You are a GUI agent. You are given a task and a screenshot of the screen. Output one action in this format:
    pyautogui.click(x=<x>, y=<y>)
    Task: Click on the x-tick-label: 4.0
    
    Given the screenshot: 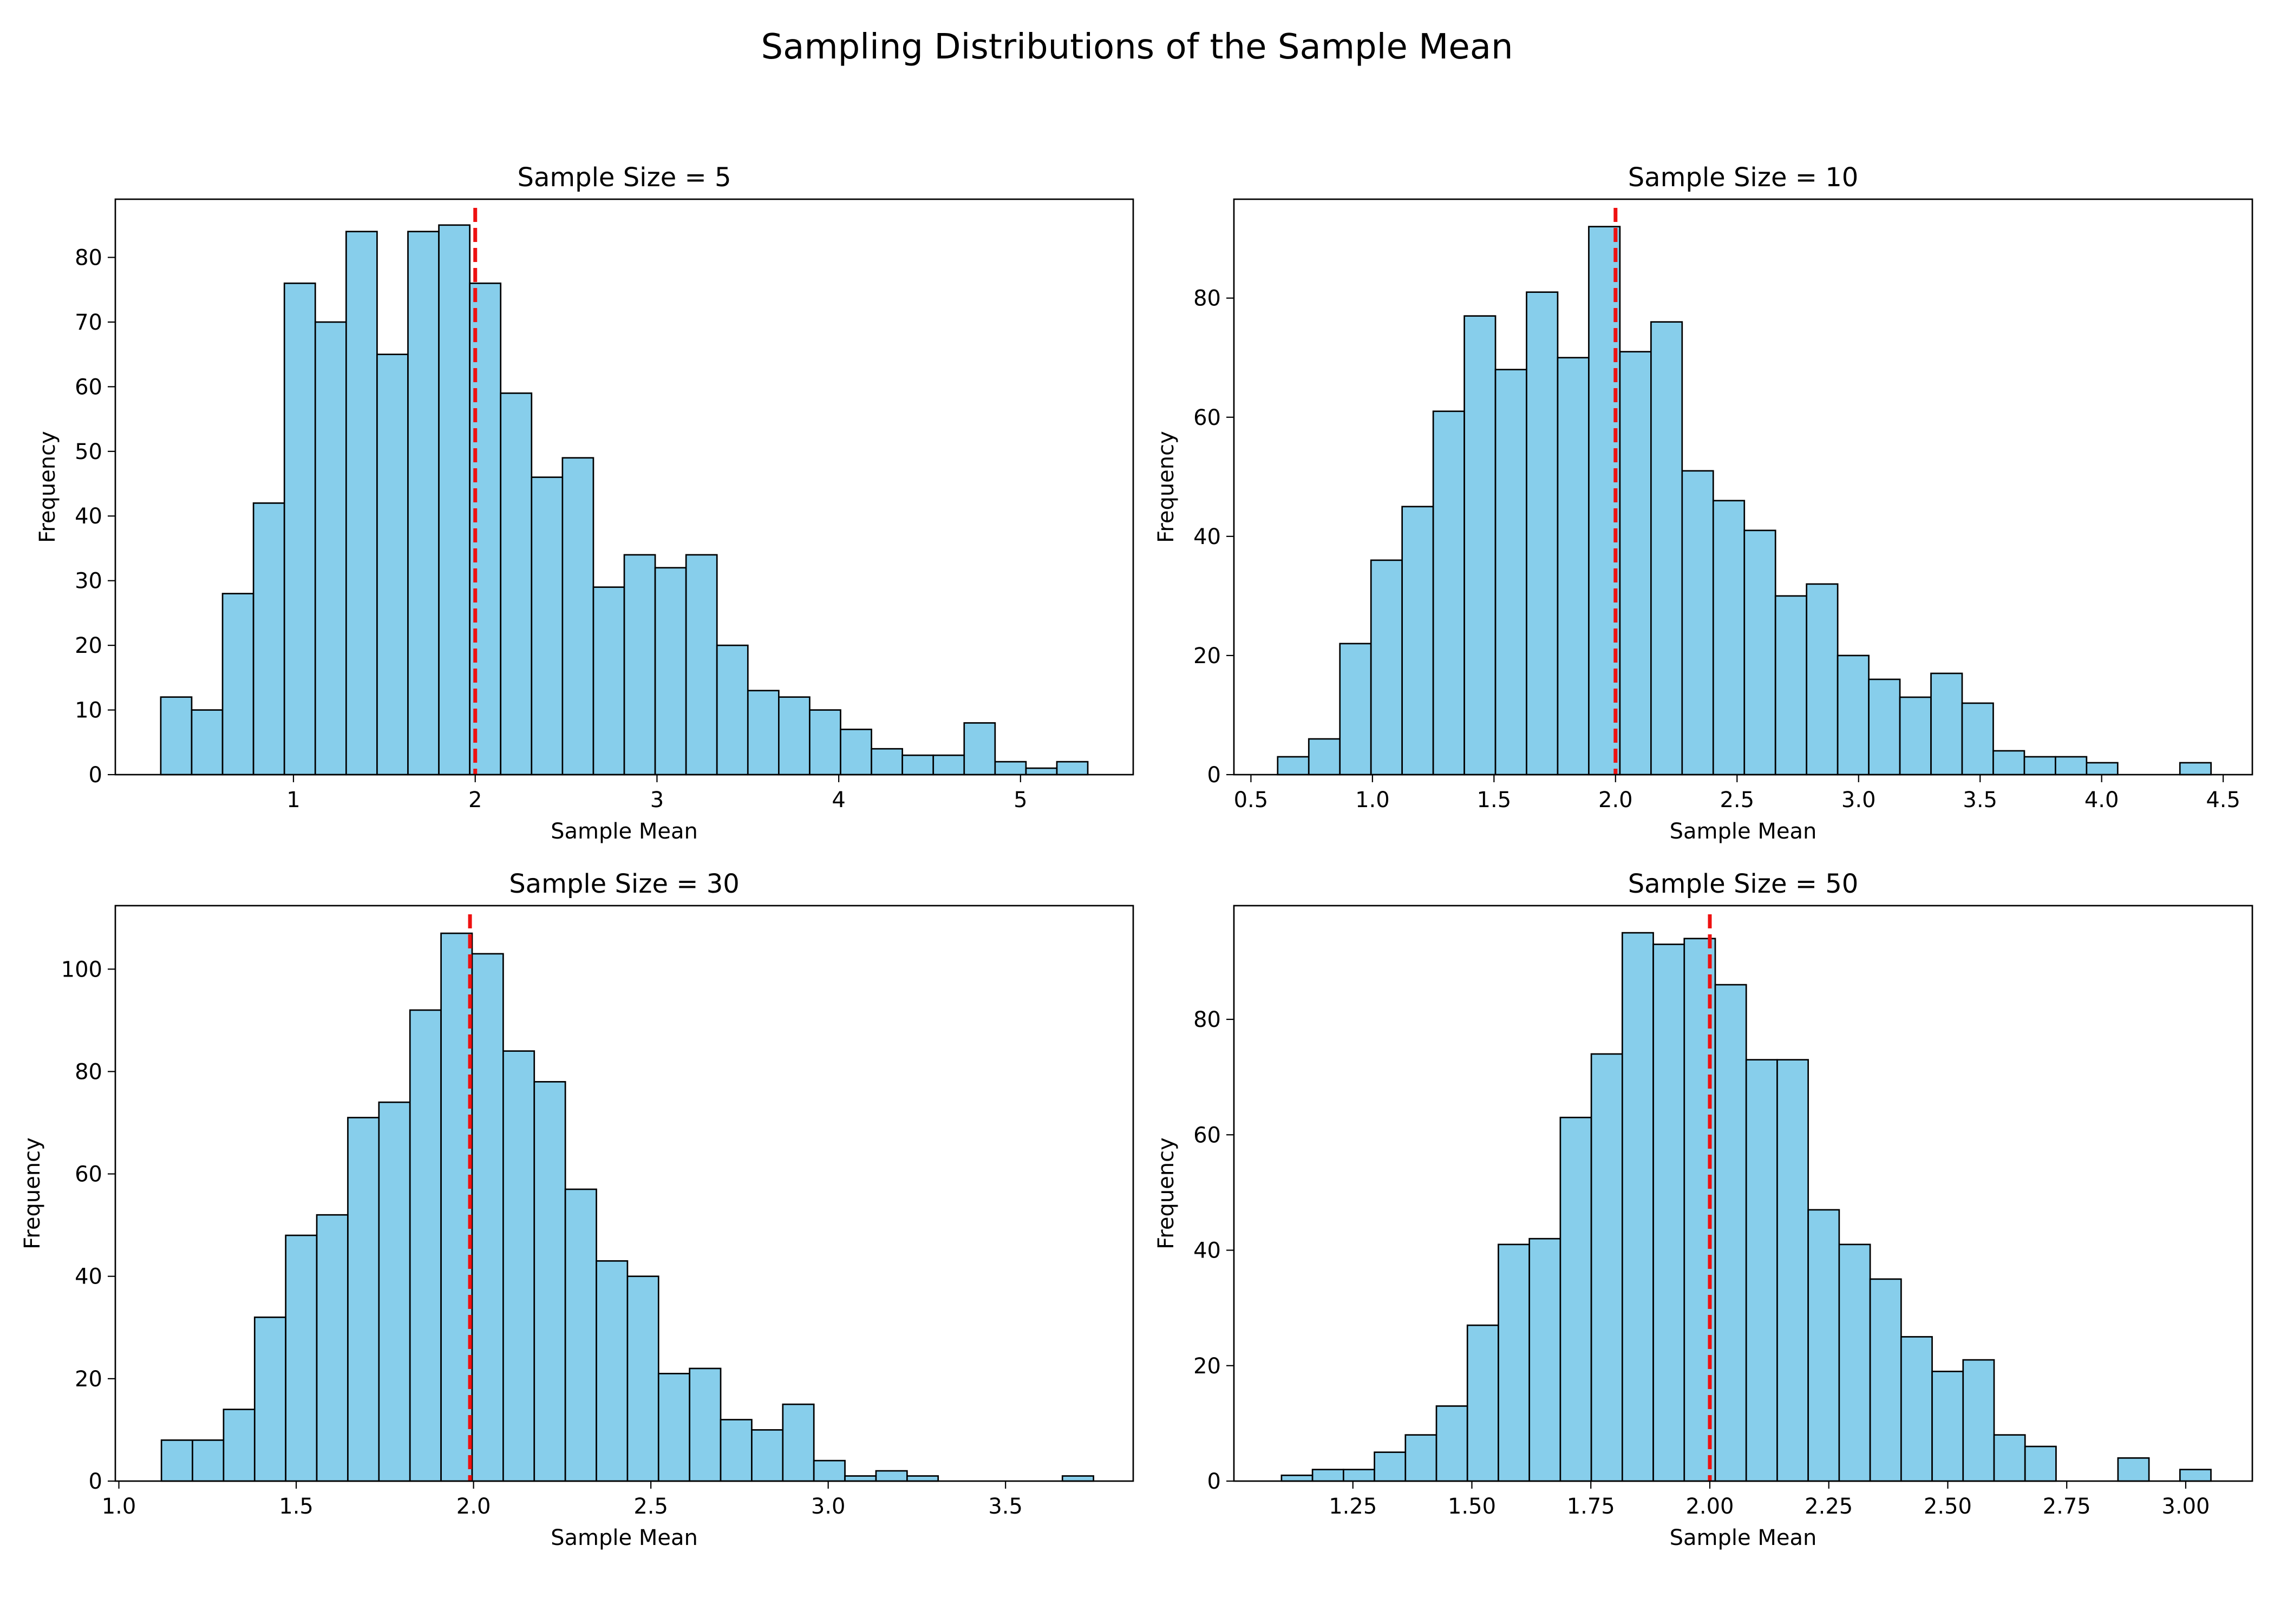 What is the action you would take?
    pyautogui.click(x=2102, y=800)
    